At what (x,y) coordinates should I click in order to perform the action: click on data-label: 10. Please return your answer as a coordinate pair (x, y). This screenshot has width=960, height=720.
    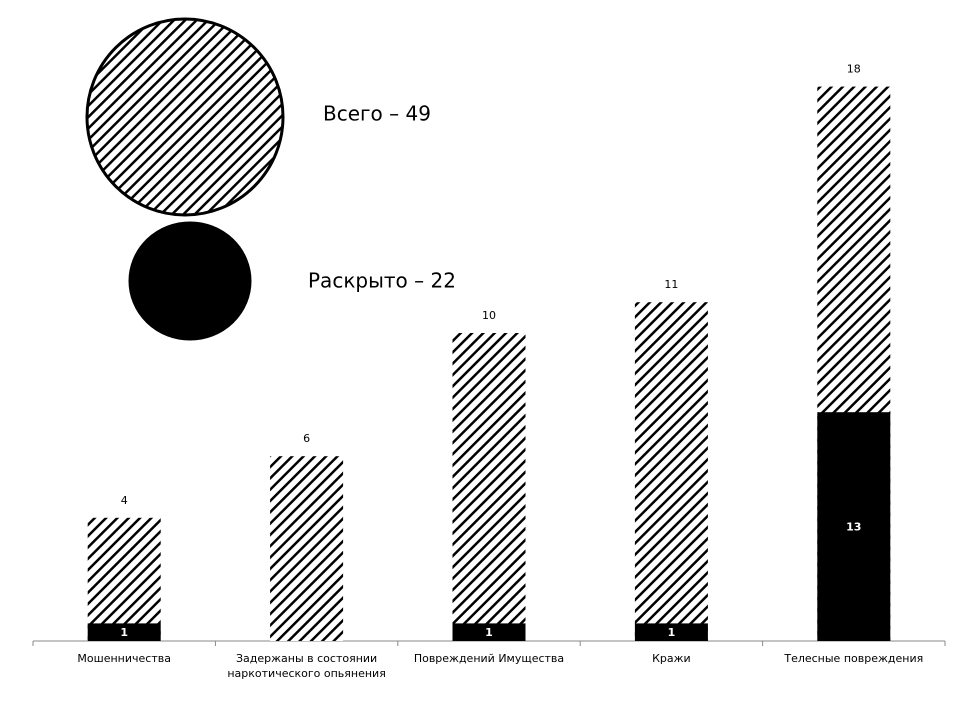
    Looking at the image, I should click on (489, 315).